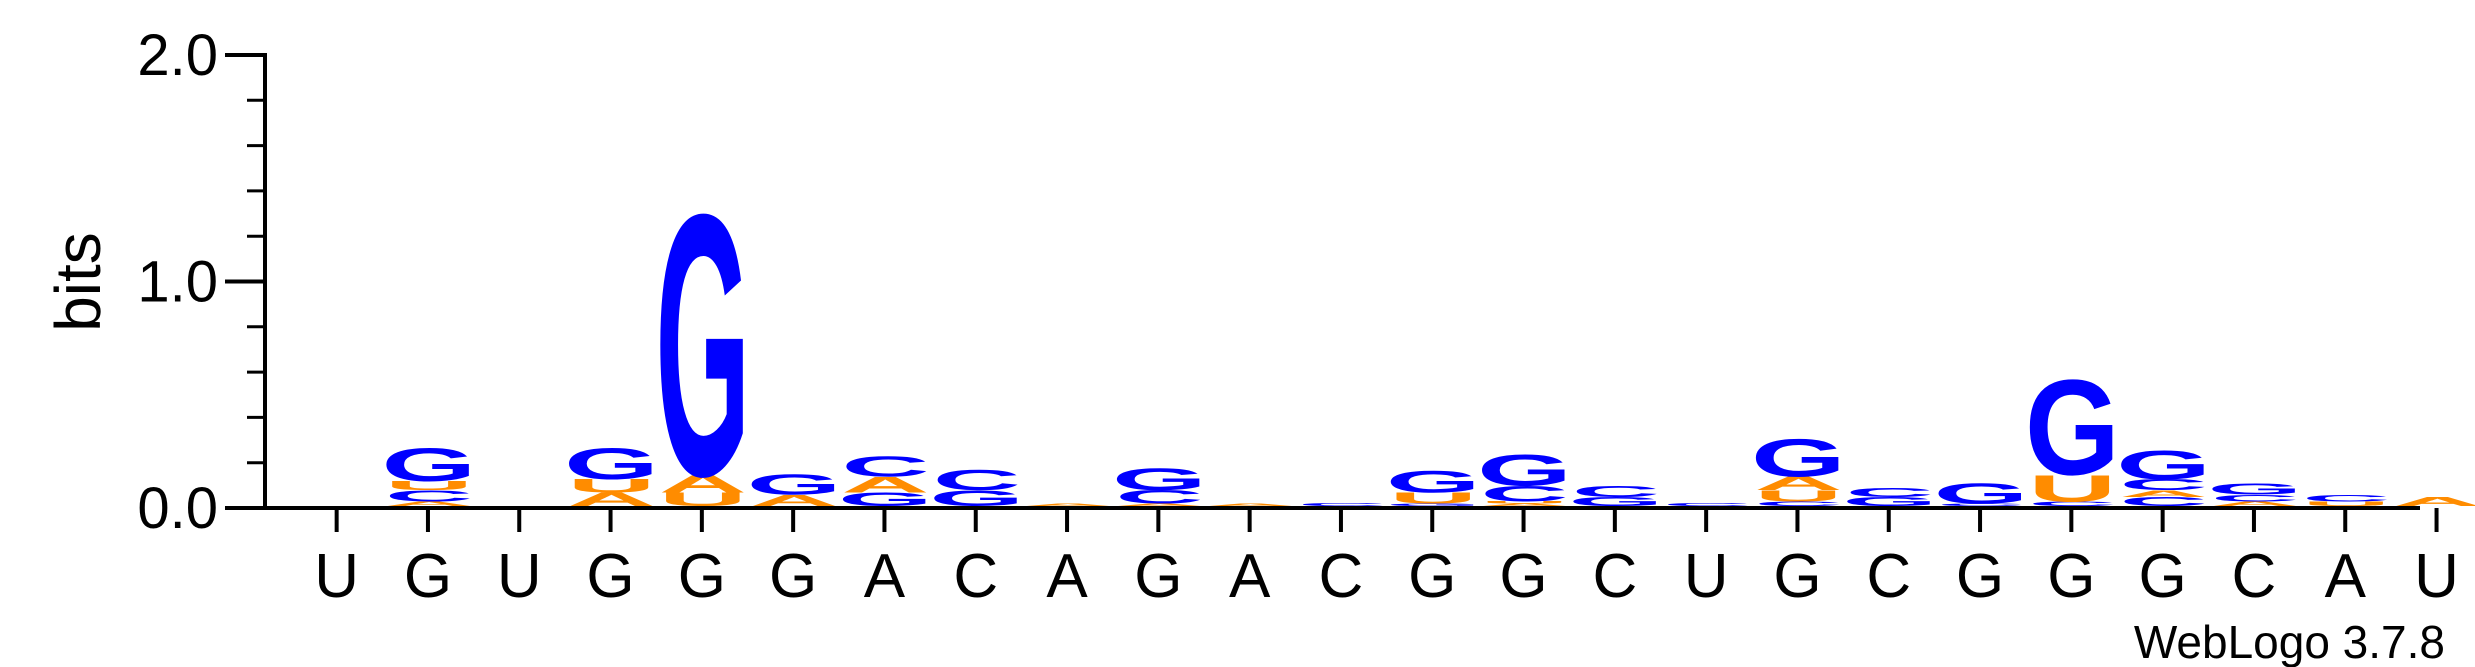  Describe the element at coordinates (611, 485) in the screenshot. I see `logo-letter-u-pos4: U` at that location.